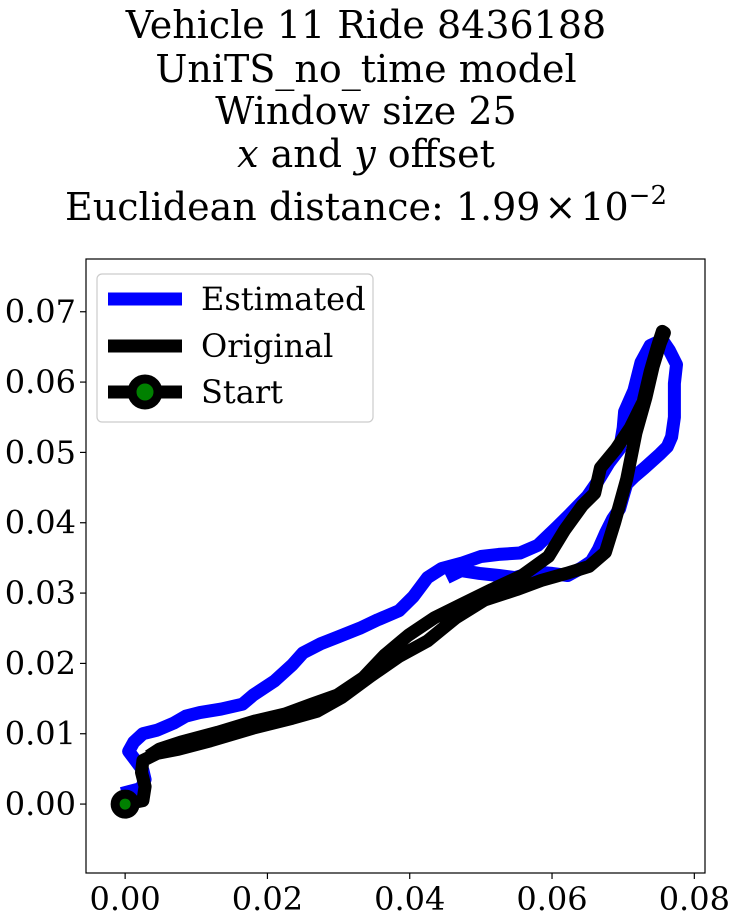  Describe the element at coordinates (40, 593) in the screenshot. I see `y-tick-label: 0.03` at that location.